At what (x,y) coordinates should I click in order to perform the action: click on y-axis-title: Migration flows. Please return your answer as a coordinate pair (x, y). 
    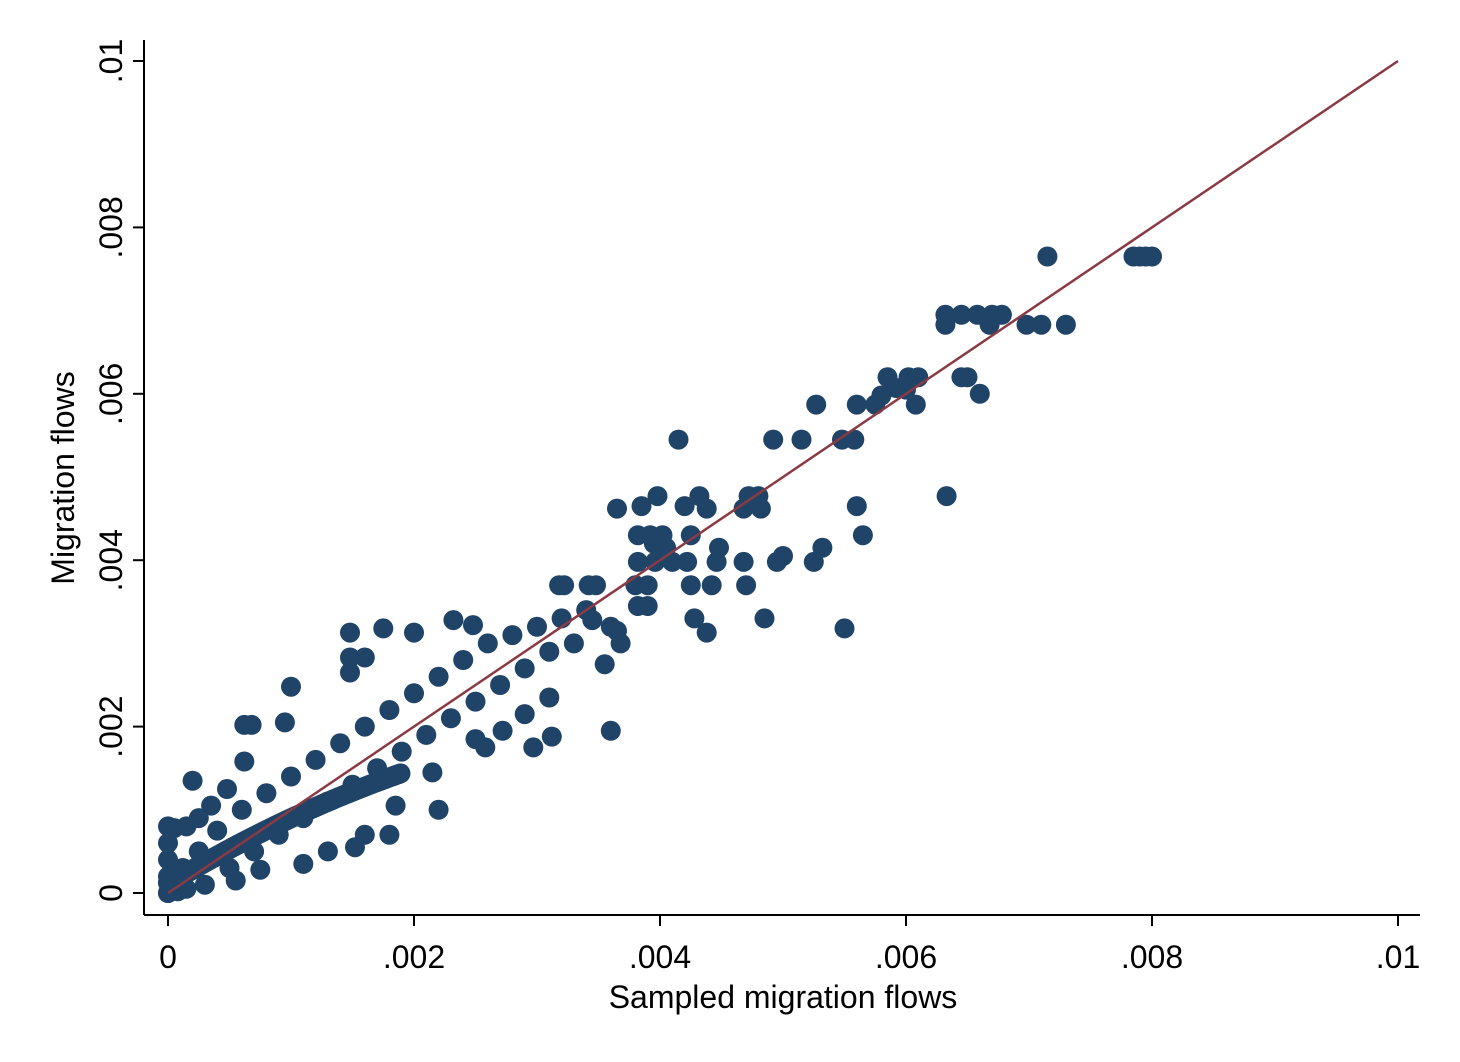
    Looking at the image, I should click on (63, 477).